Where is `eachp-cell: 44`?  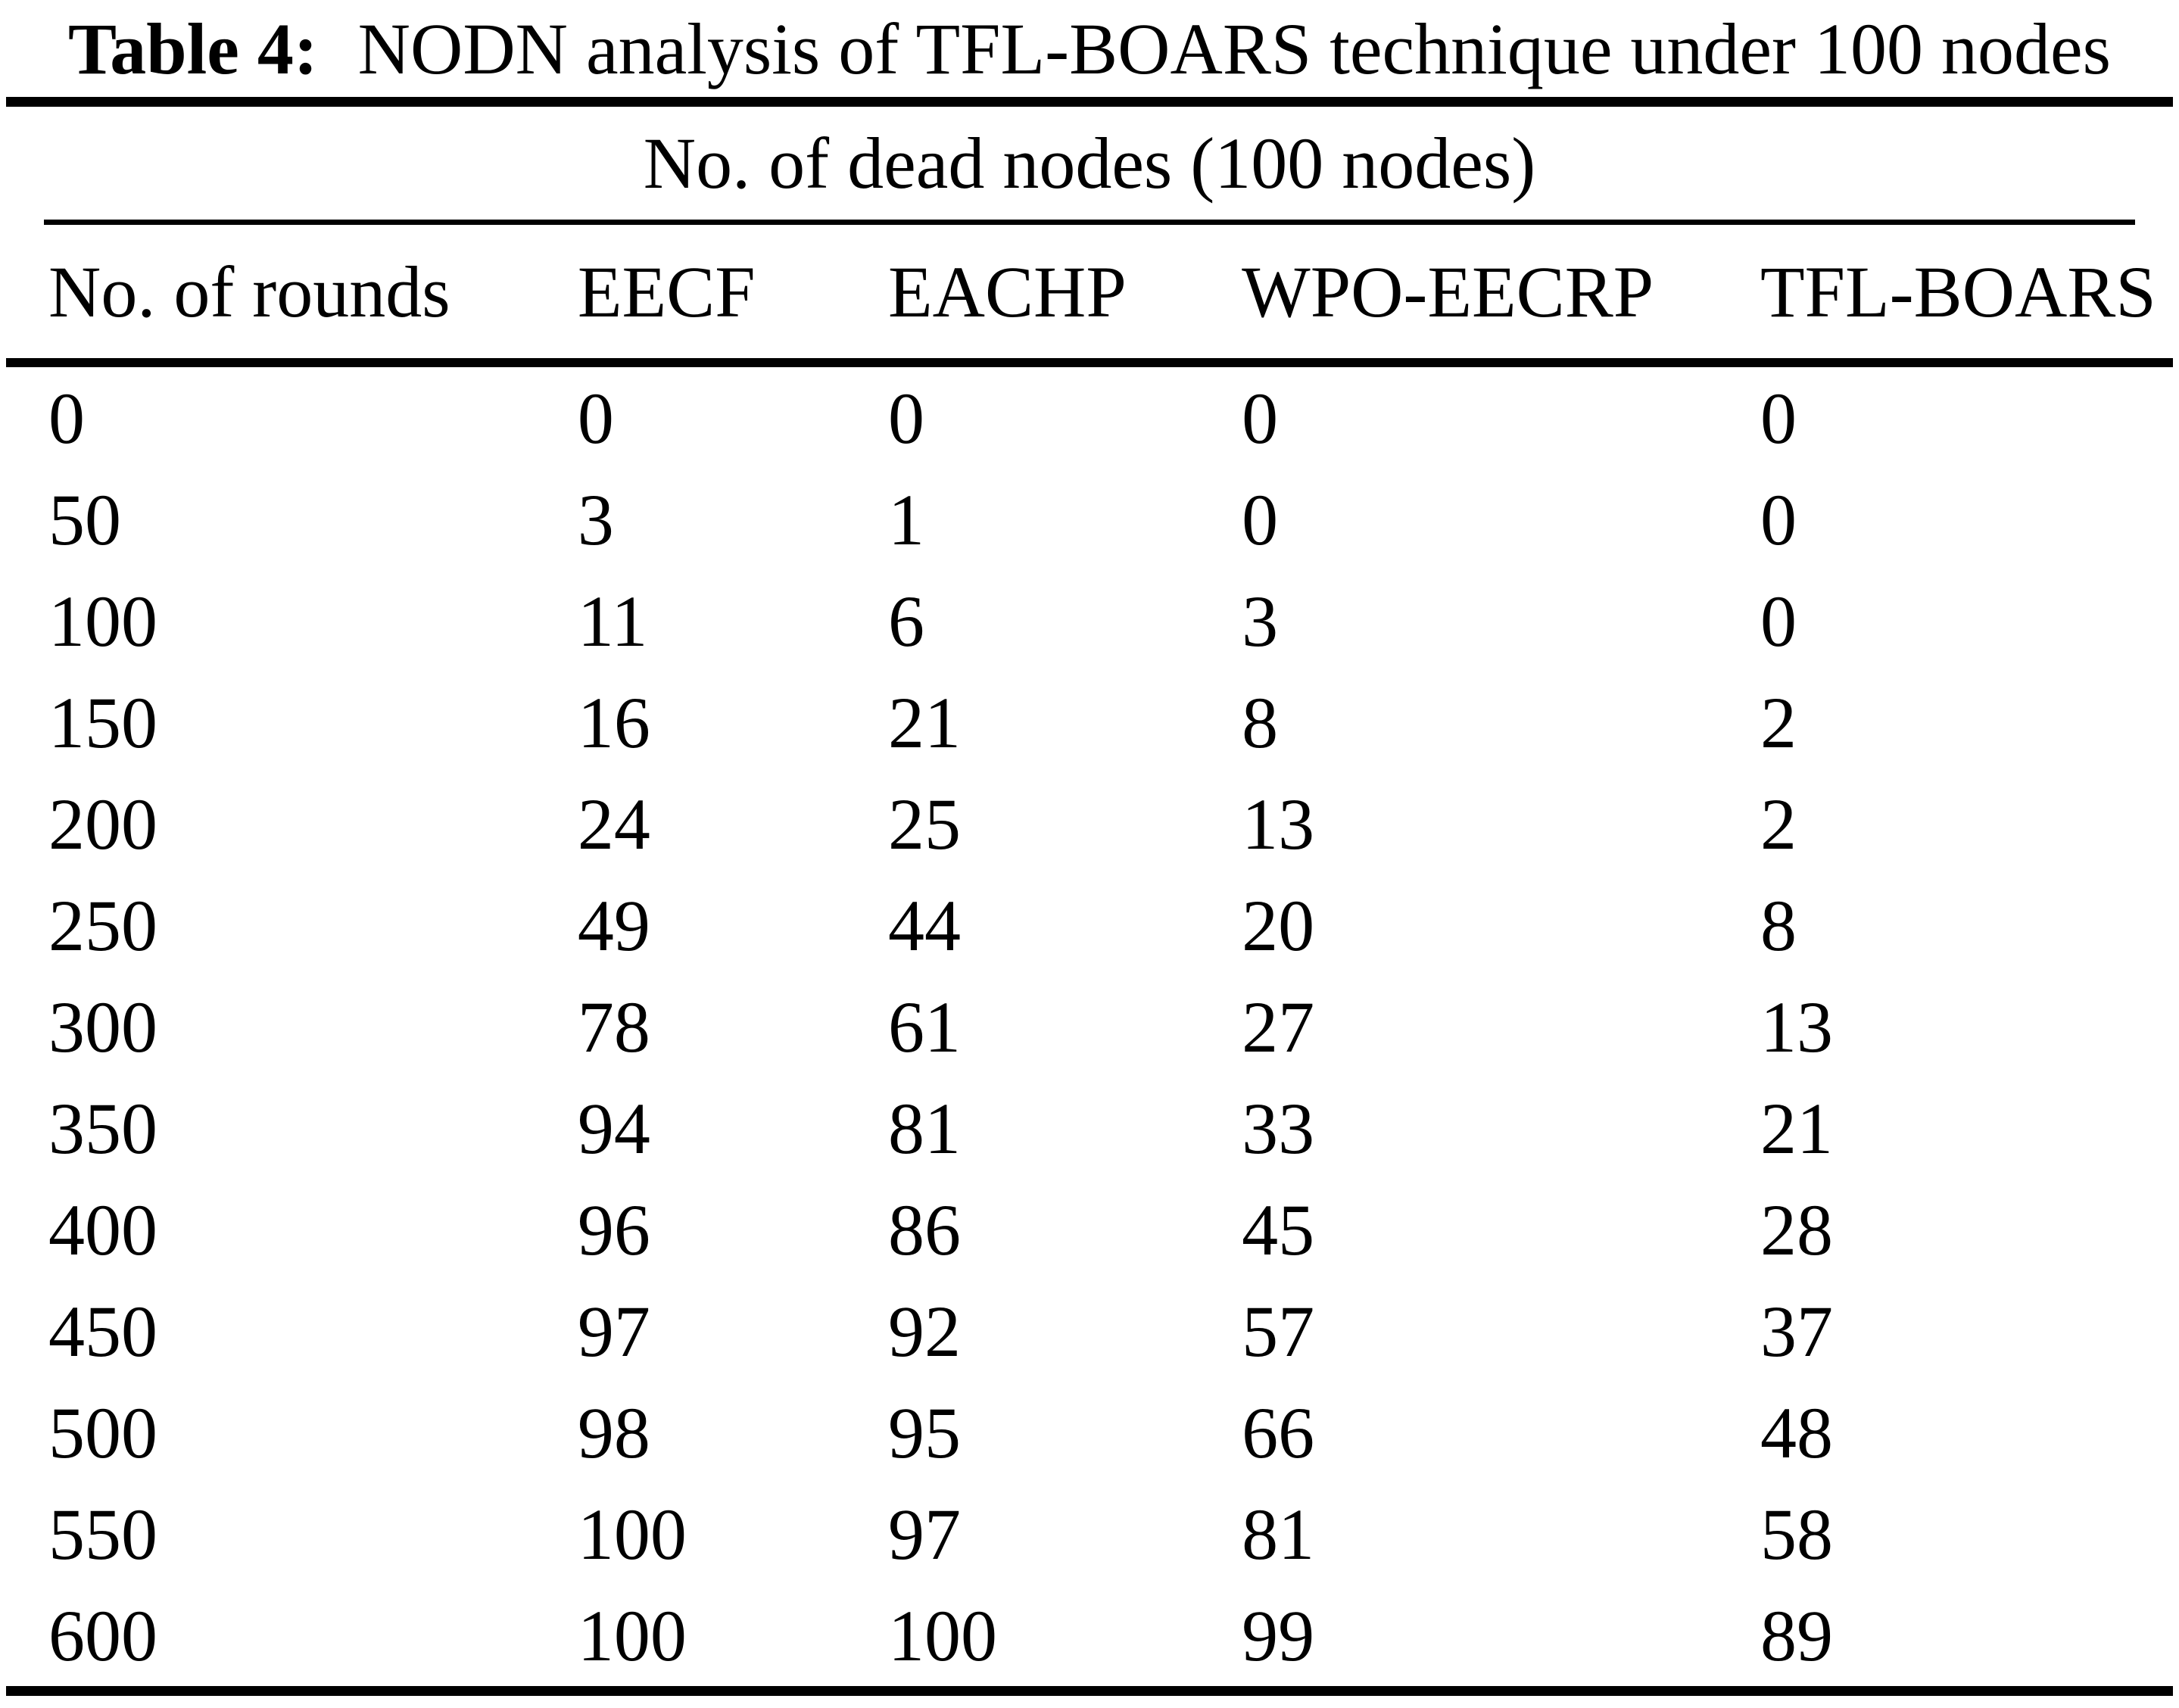
eachp-cell: 44 is located at coordinates (925, 925).